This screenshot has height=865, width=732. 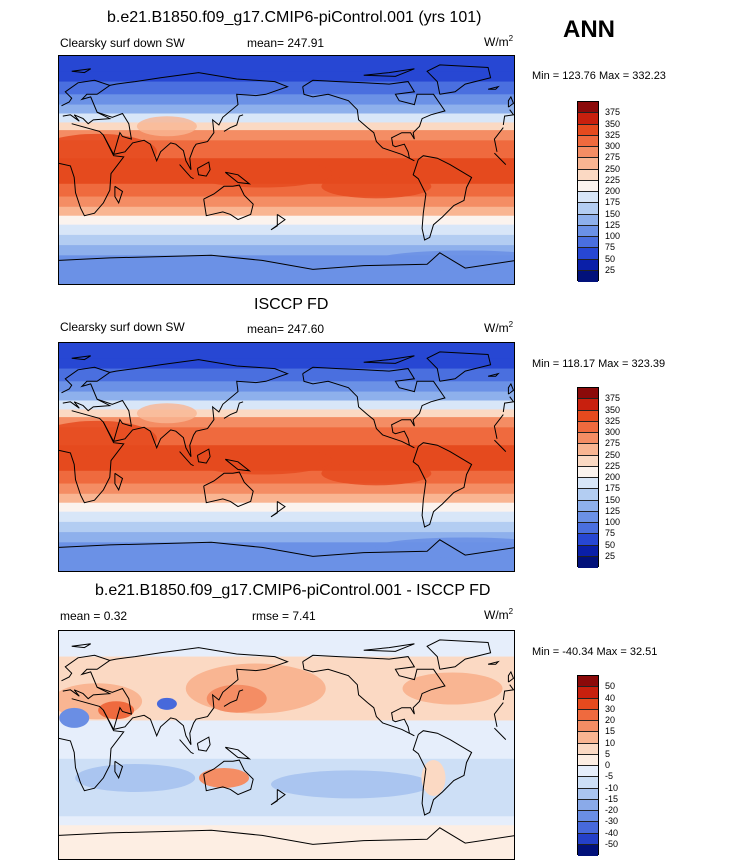 I want to click on season-label: ANN, so click(x=589, y=29).